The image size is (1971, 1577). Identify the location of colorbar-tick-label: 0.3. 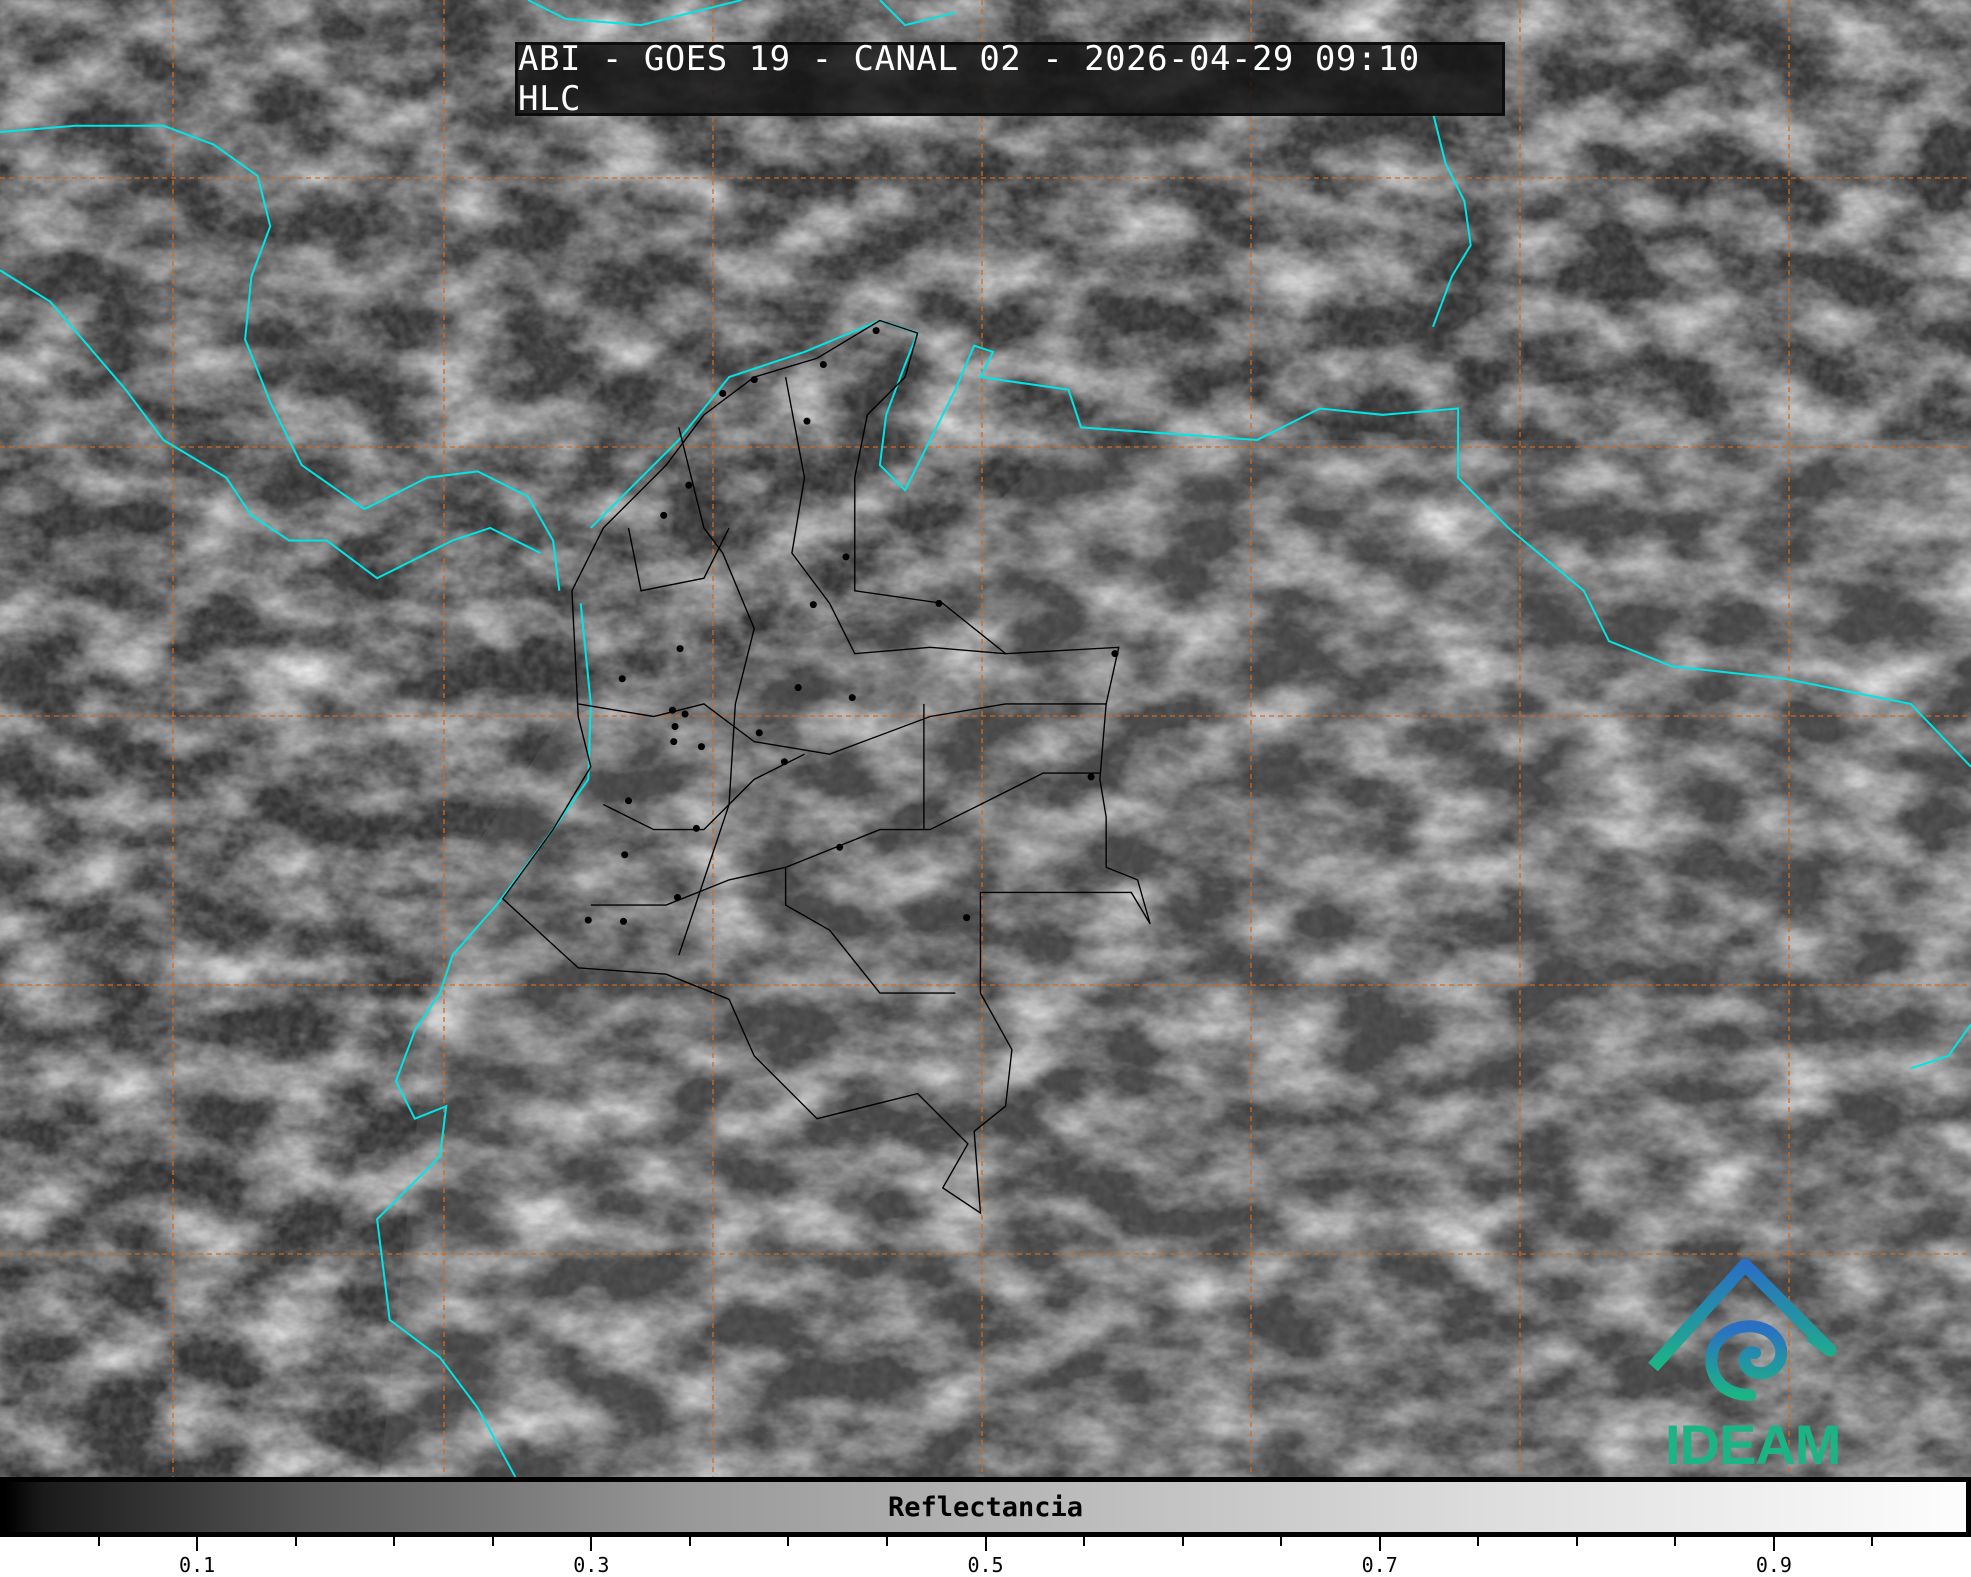
(591, 1565).